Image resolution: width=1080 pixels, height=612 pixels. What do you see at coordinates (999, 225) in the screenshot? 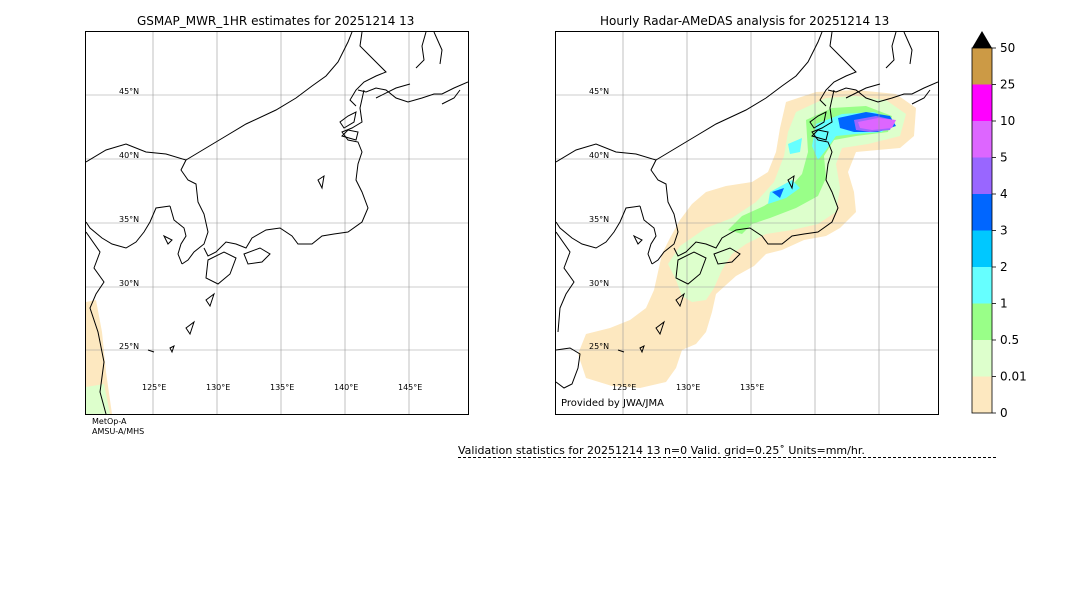
I see `colorbar-svg: 50 25 10 5 4 3 2 1 0.5 0.01 0` at bounding box center [999, 225].